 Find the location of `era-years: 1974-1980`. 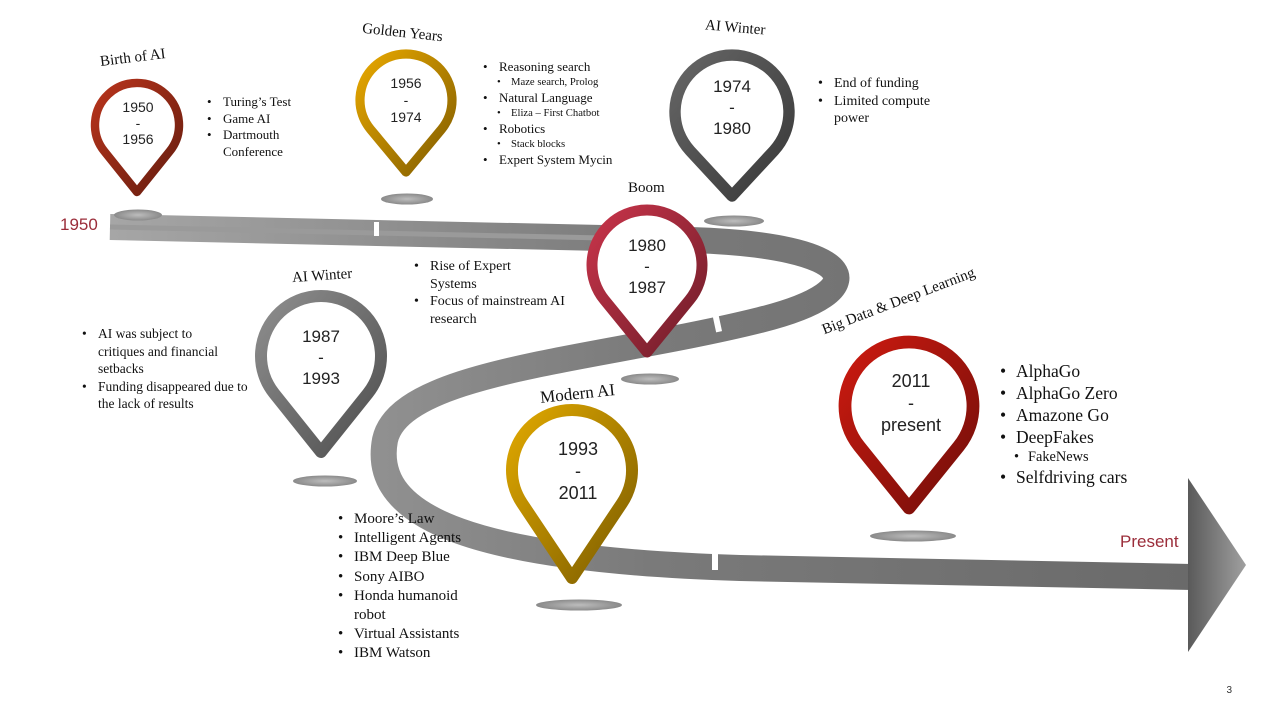

era-years: 1974-1980 is located at coordinates (732, 107).